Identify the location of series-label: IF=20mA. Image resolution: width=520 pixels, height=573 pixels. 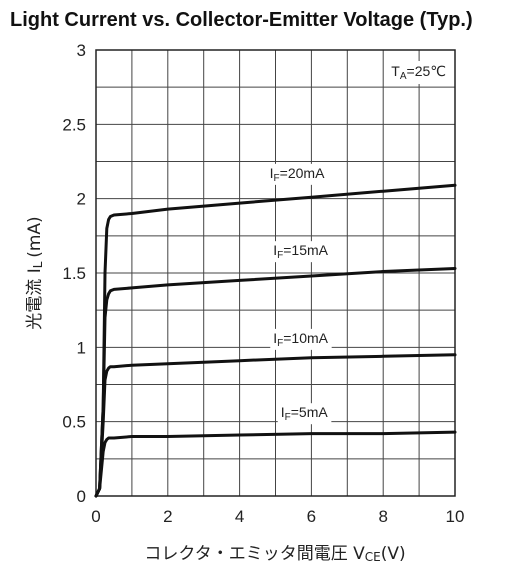
(297, 174).